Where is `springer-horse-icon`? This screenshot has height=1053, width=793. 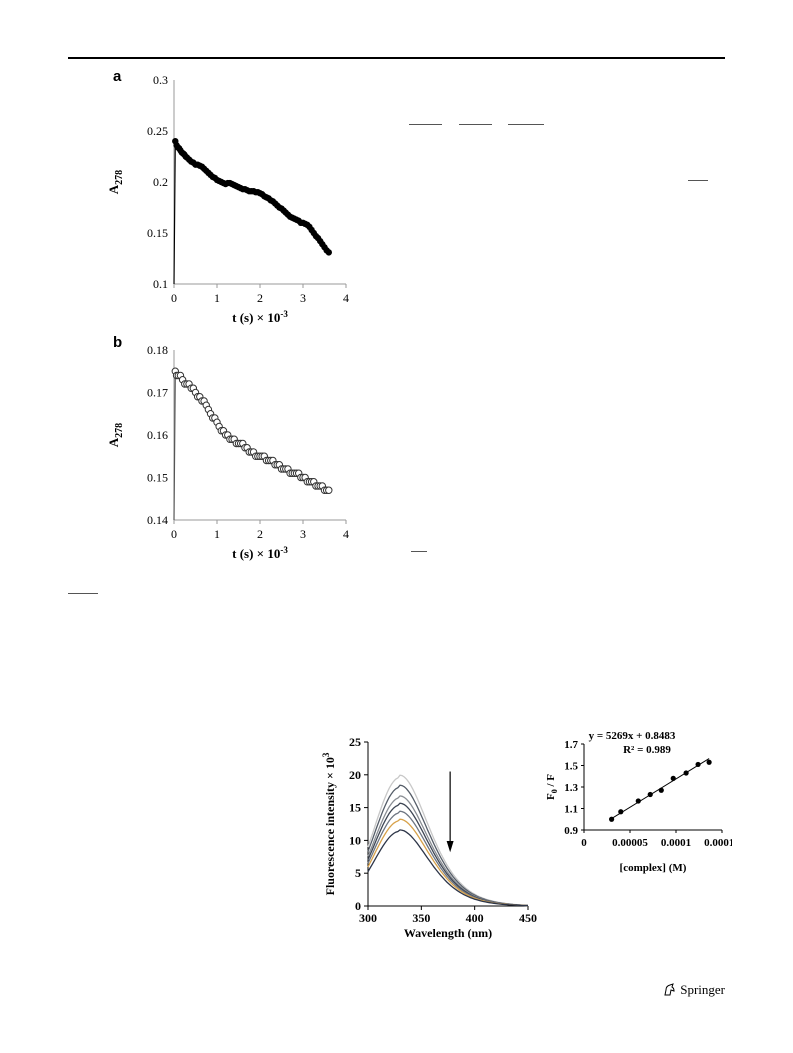 springer-horse-icon is located at coordinates (669, 989).